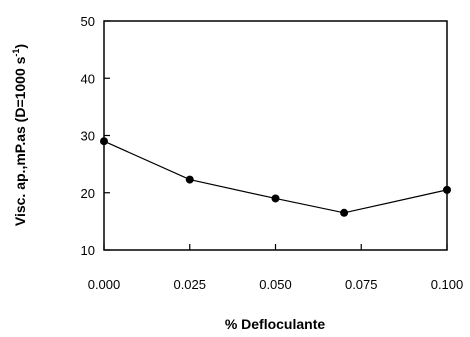 This screenshot has height=337, width=470. I want to click on y-axis-title-superscript: -1, so click(16, 53).